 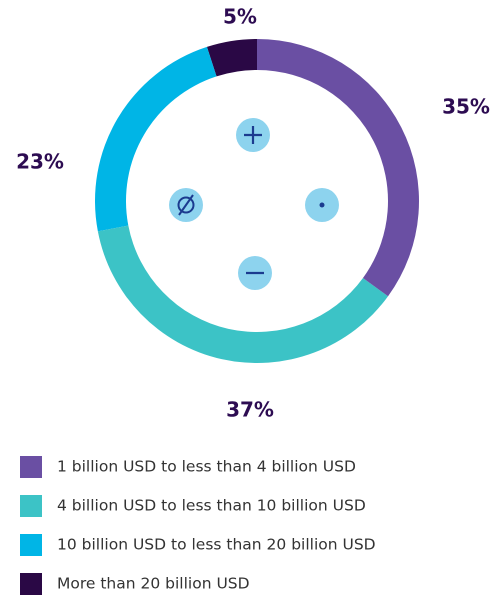 I want to click on legend-label: 1 billion USD to less than 4 billion USD, so click(x=206, y=467).